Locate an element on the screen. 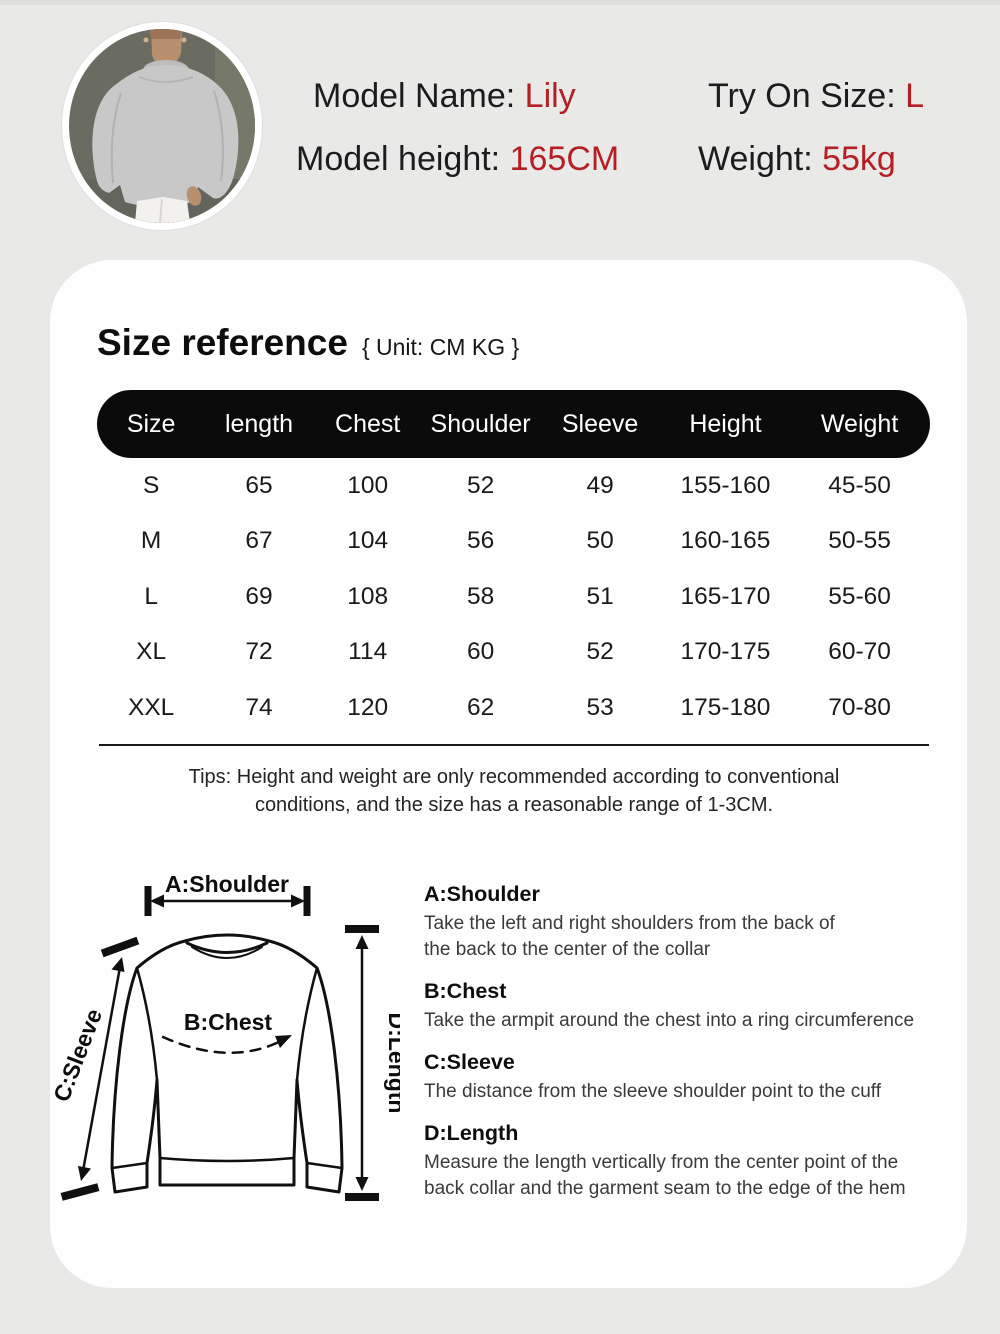 The height and width of the screenshot is (1334, 1000). size-table-cell: 69 is located at coordinates (259, 596).